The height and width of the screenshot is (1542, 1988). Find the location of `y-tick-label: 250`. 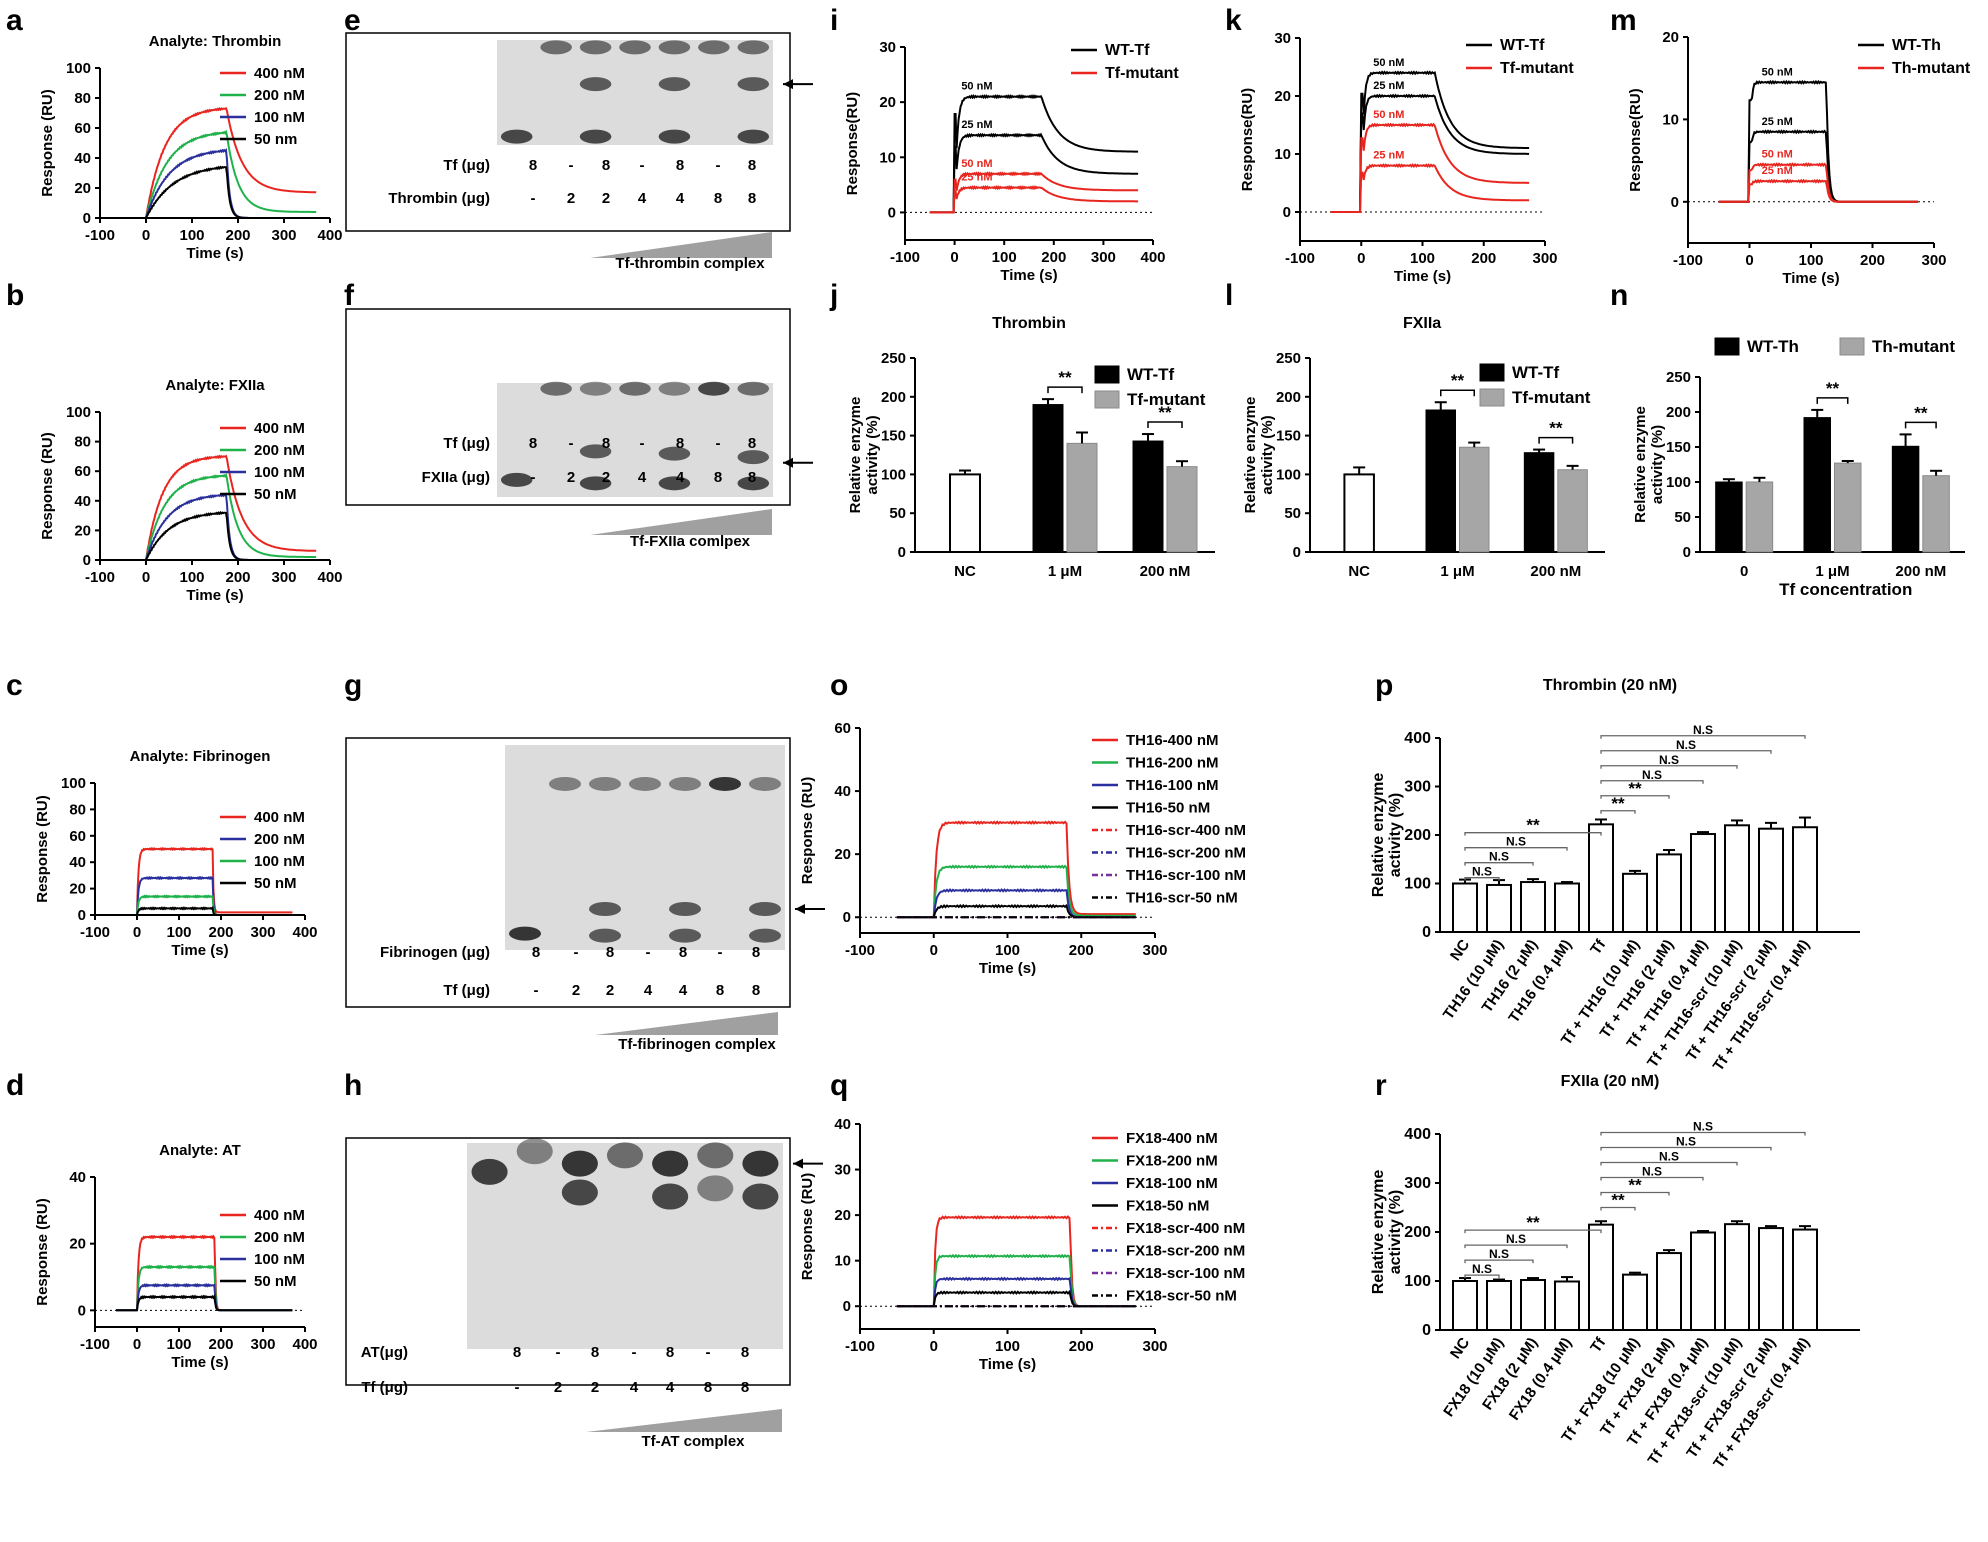

y-tick-label: 250 is located at coordinates (1678, 377).